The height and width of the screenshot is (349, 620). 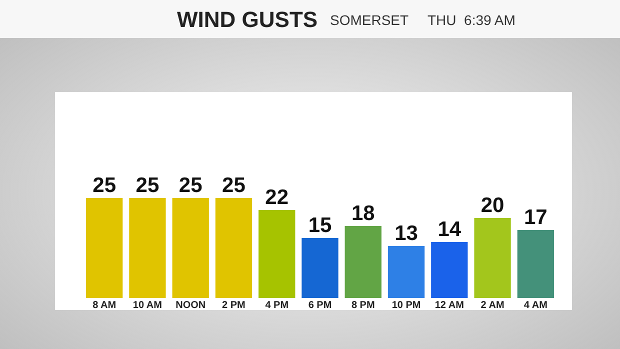 What do you see at coordinates (492, 205) in the screenshot?
I see `data-label: 20` at bounding box center [492, 205].